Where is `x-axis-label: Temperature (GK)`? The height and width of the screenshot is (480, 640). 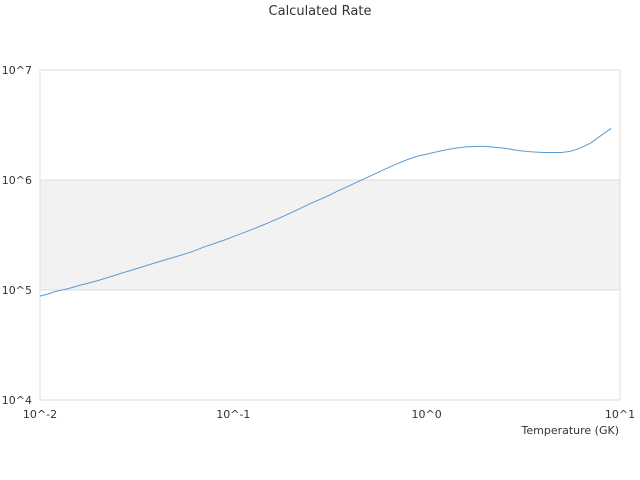
x-axis-label: Temperature (GK) is located at coordinates (570, 430).